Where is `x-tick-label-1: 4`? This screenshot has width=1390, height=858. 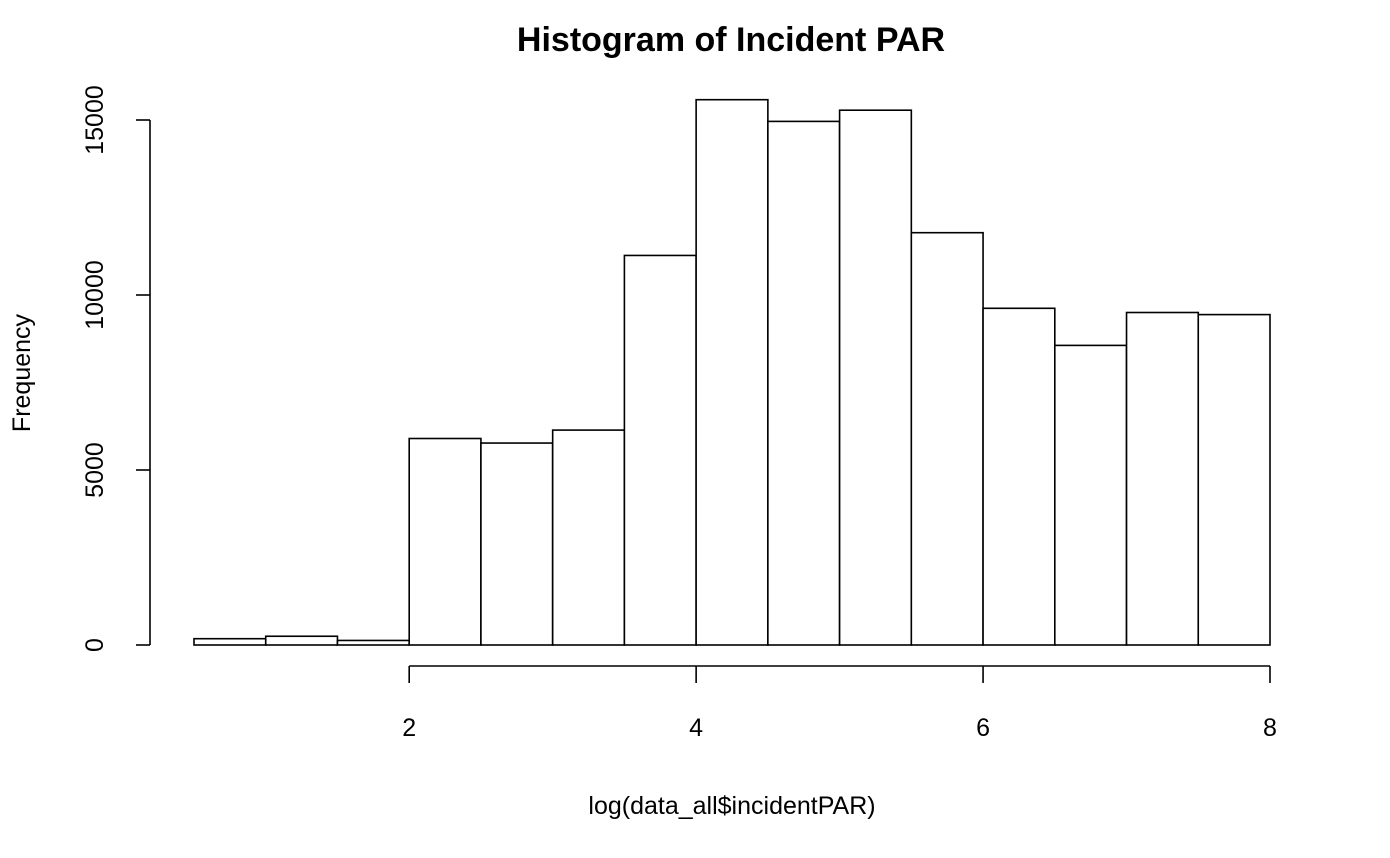 x-tick-label-1: 4 is located at coordinates (696, 728).